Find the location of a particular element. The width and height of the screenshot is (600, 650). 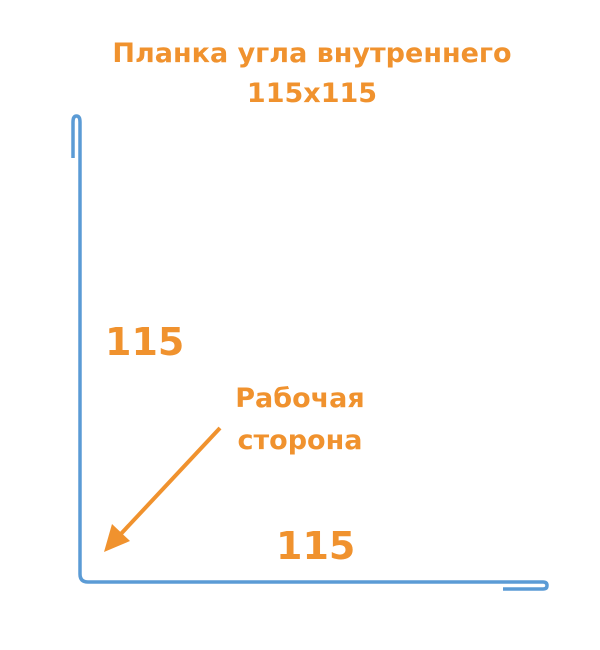

arrow-shaft is located at coordinates (169, 482).